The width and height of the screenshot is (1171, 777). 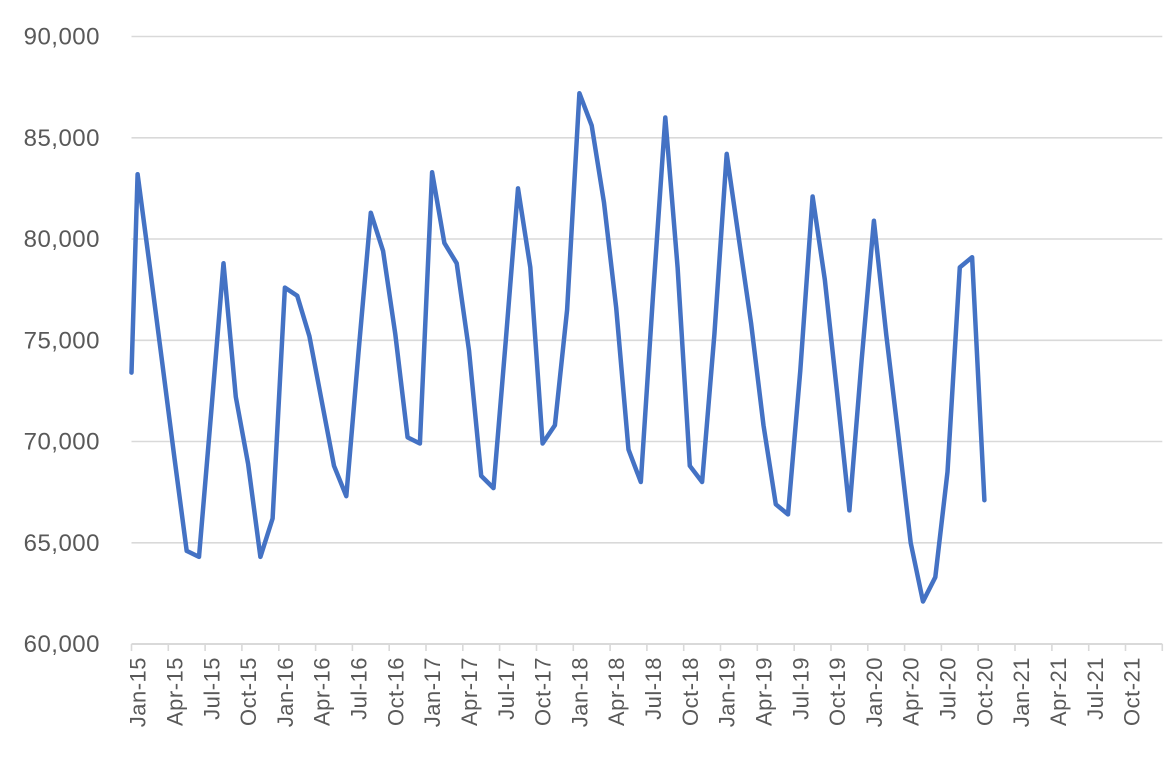 What do you see at coordinates (690, 691) in the screenshot?
I see `x-axis-label: Oct-18` at bounding box center [690, 691].